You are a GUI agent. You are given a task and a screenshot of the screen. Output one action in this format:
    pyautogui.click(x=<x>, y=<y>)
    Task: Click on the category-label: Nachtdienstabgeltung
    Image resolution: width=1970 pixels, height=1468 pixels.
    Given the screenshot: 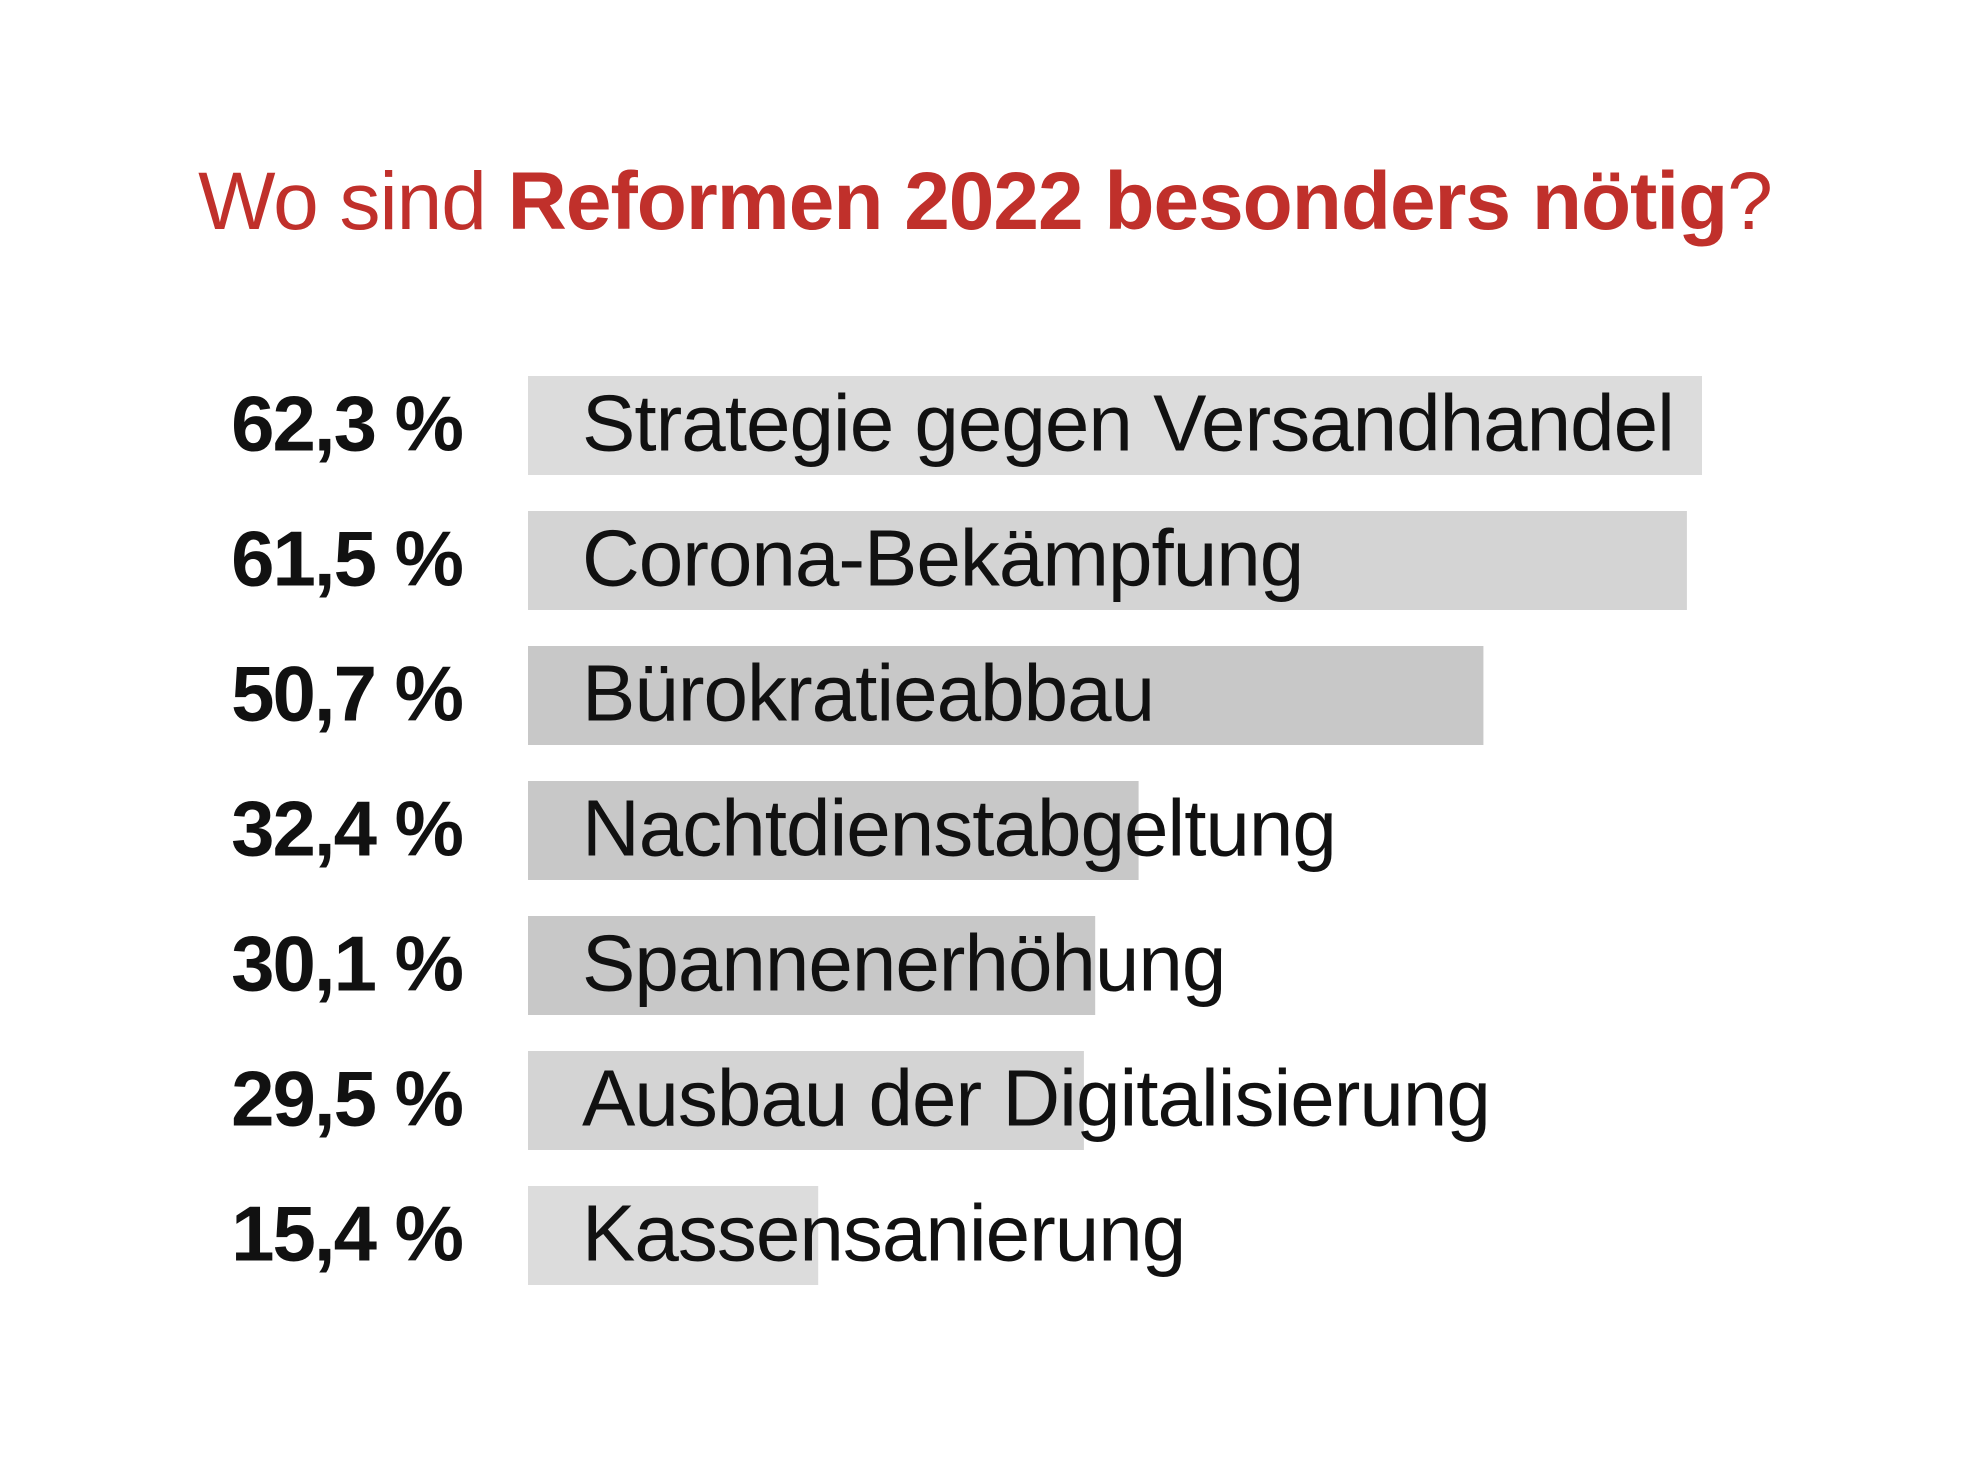 What is the action you would take?
    pyautogui.click(x=959, y=827)
    